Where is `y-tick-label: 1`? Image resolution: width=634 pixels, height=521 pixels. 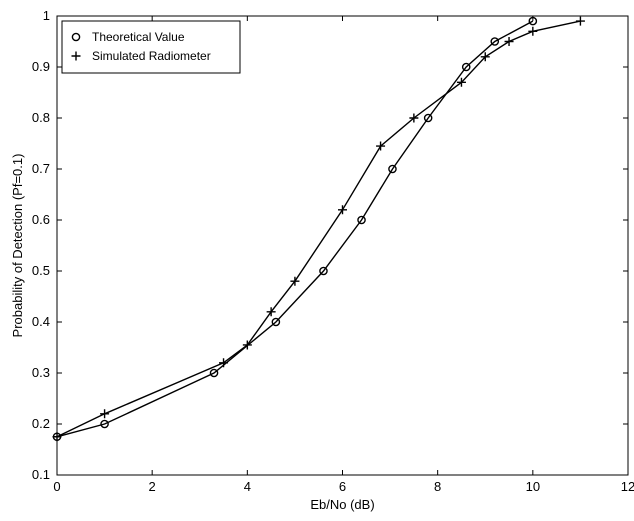
y-tick-label: 1 is located at coordinates (46, 15).